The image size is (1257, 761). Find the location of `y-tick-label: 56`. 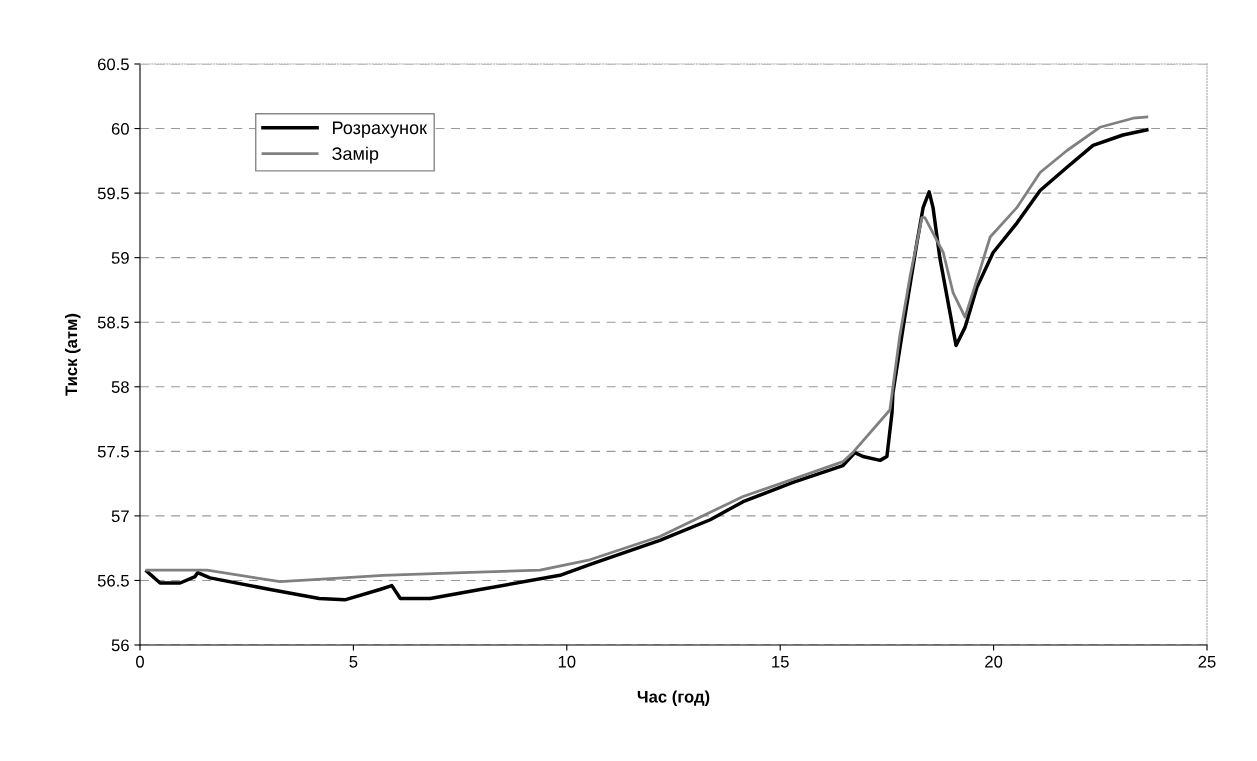

y-tick-label: 56 is located at coordinates (120, 645).